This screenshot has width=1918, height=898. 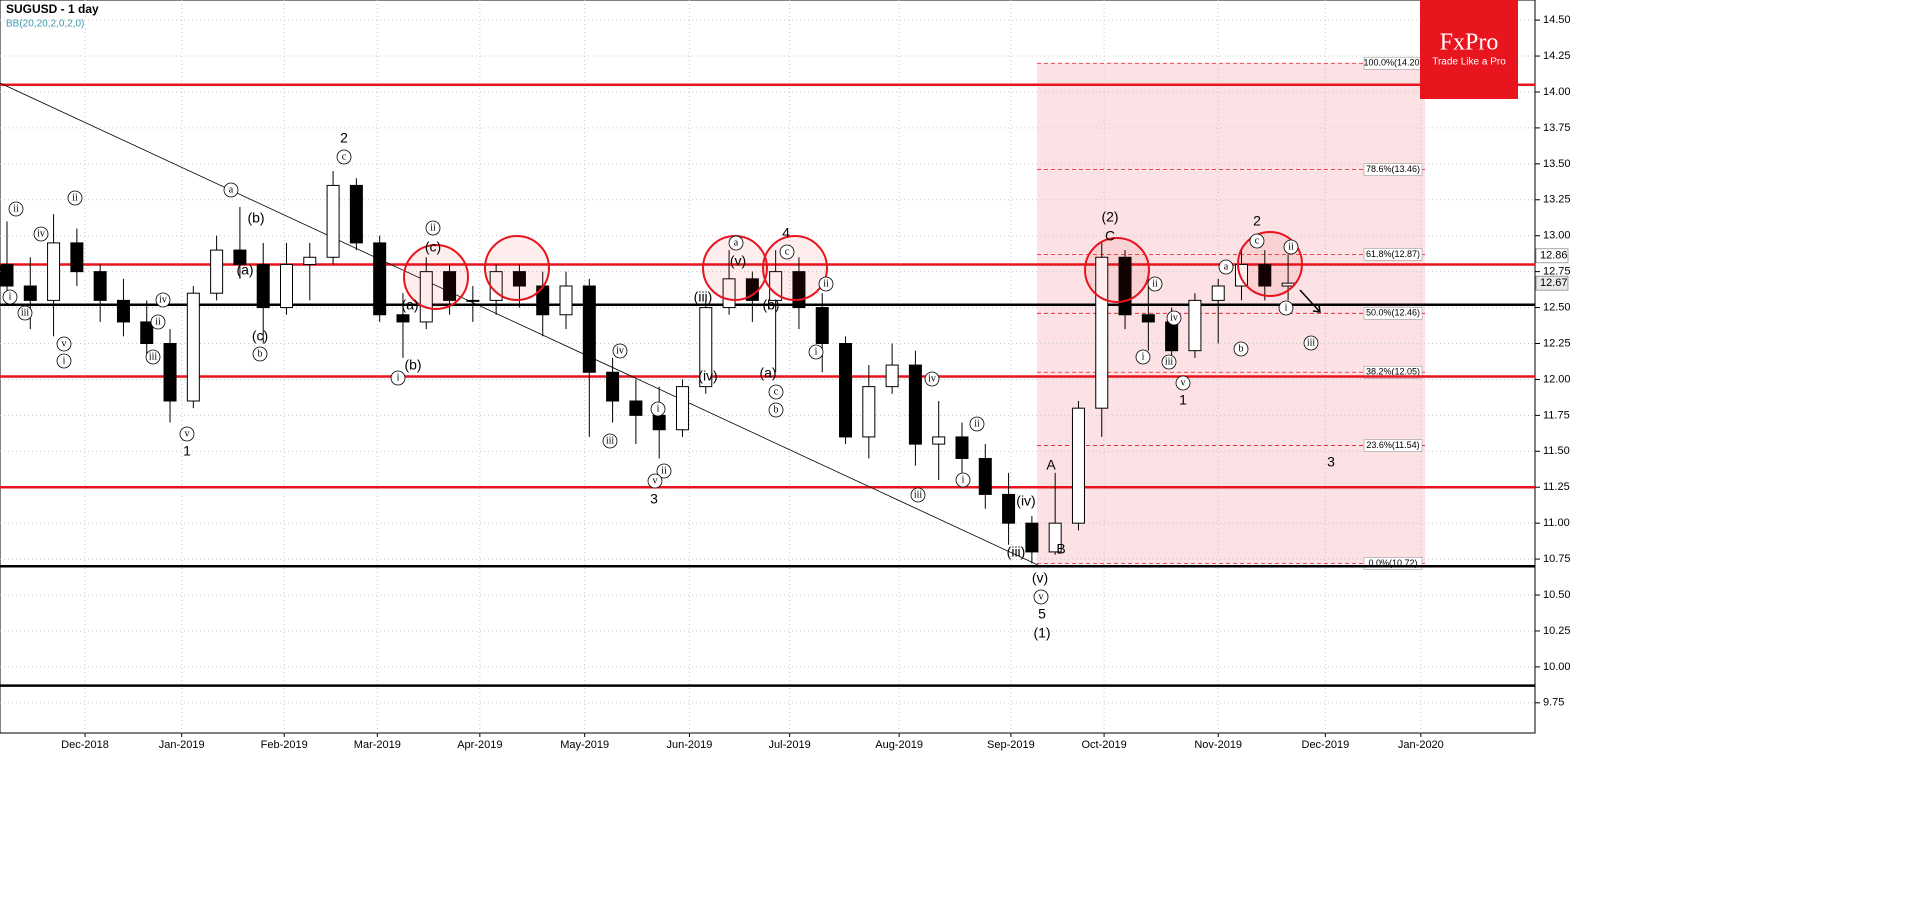 I want to click on wave-label: B, so click(x=1060, y=549).